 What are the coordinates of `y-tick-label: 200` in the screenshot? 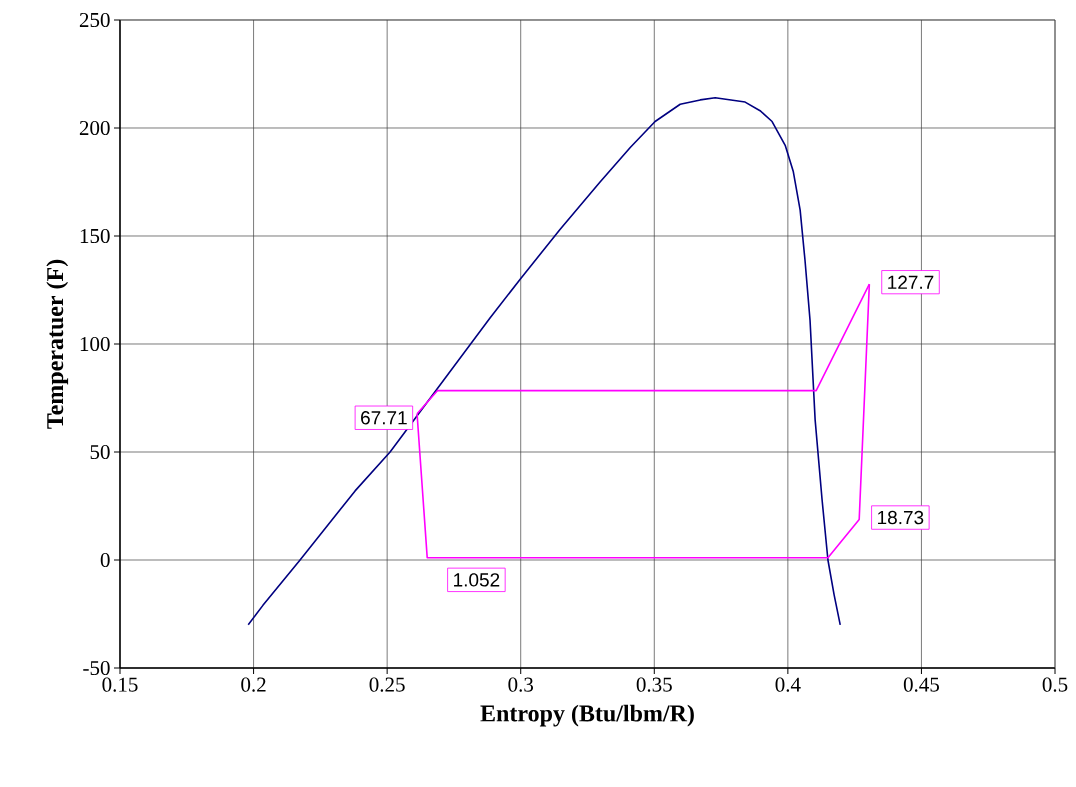 It's located at (94, 128).